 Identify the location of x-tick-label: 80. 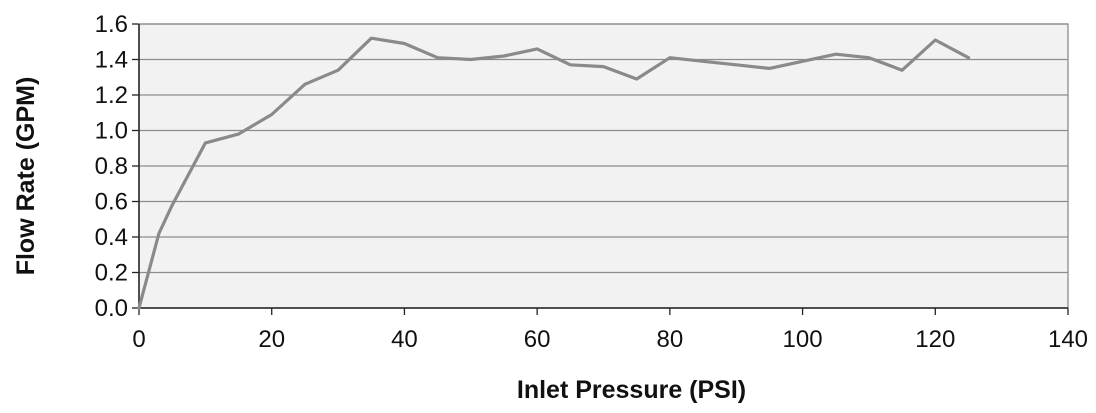
(670, 339).